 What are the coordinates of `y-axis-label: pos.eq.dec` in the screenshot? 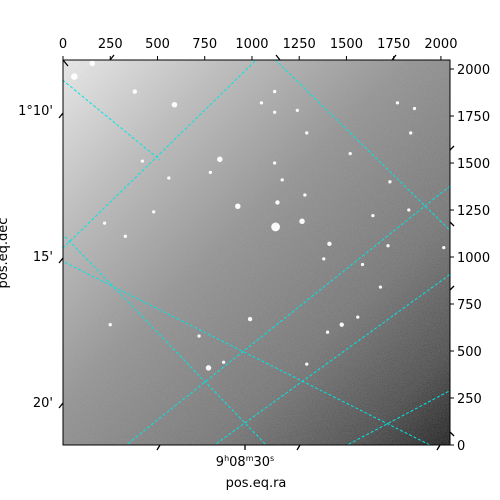 It's located at (5, 253).